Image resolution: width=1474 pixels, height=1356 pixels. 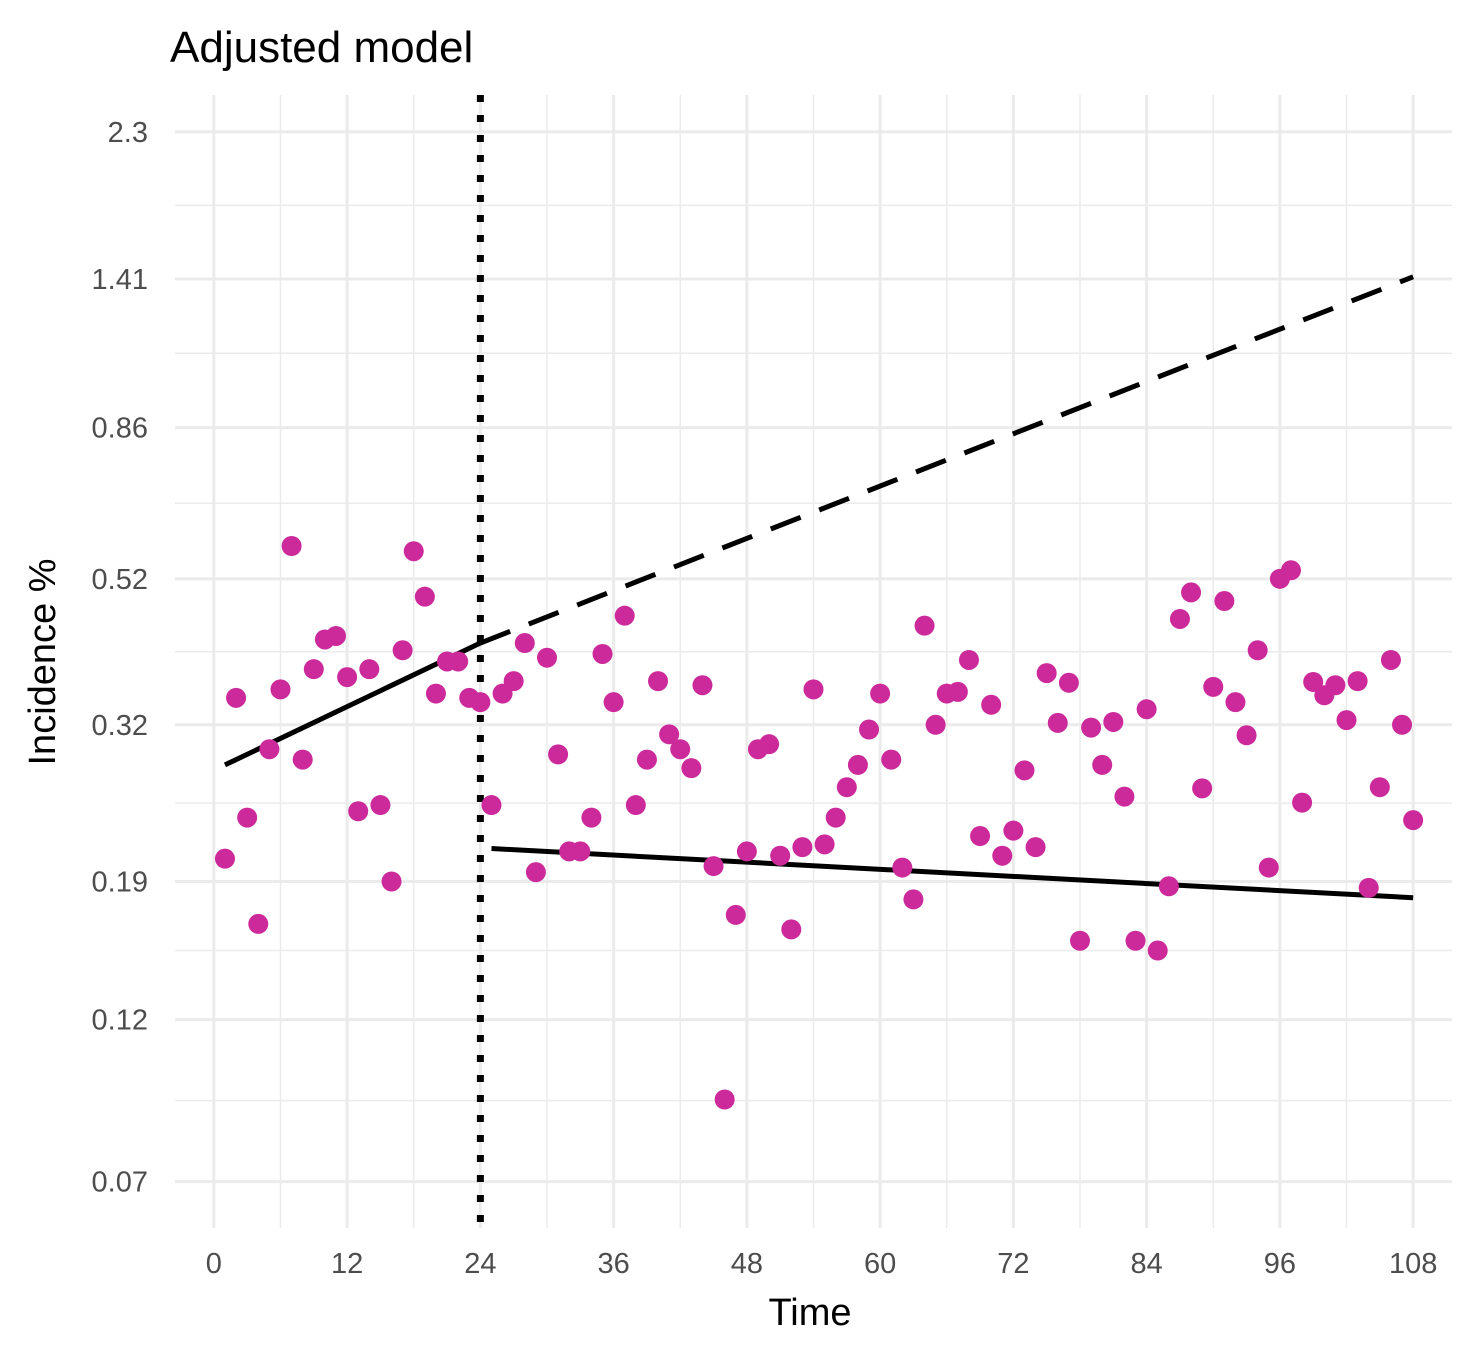 I want to click on fitted-trend-line, so click(x=952, y=873).